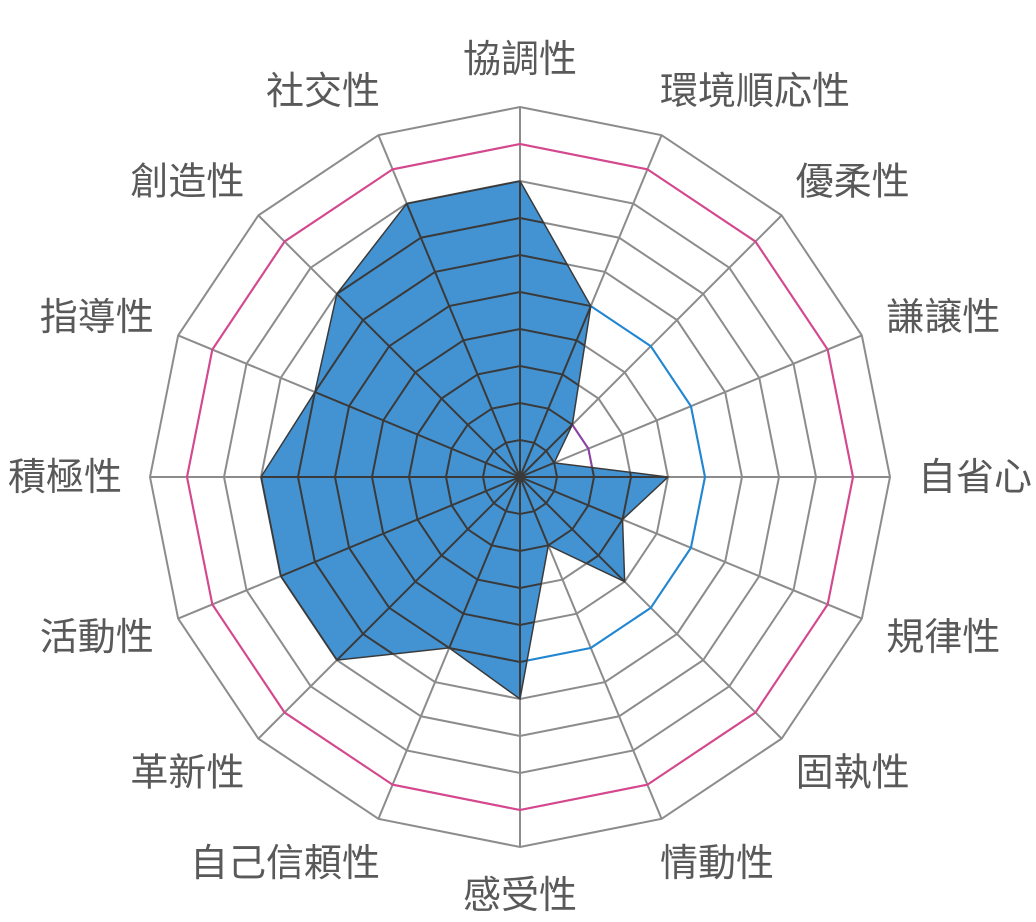 The image size is (1036, 922). Describe the element at coordinates (975, 477) in the screenshot. I see `axis-label: 自省心` at that location.